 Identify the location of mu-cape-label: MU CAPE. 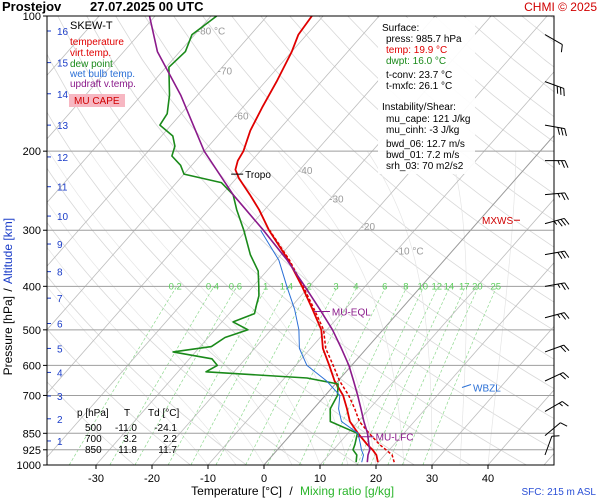
(97, 101).